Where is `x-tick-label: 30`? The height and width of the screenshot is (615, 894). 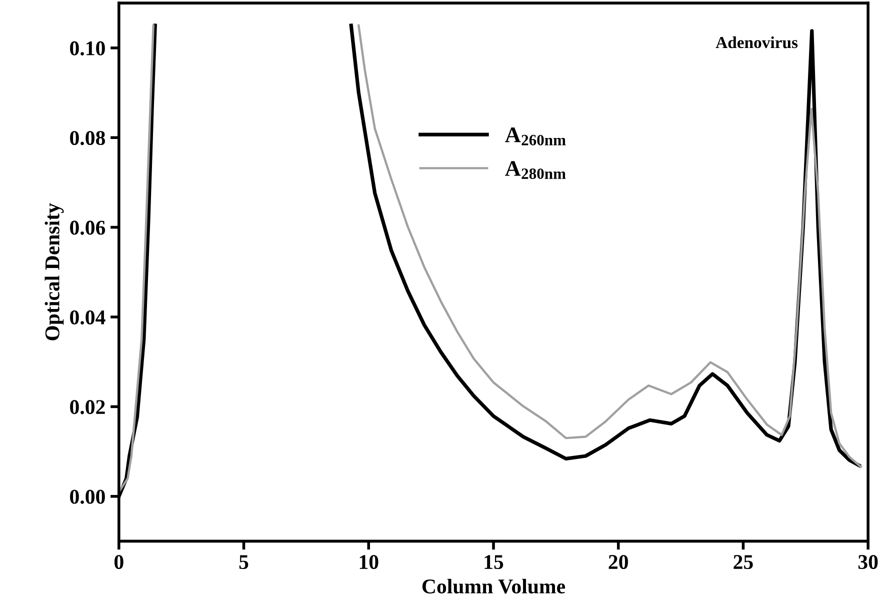
x-tick-label: 30 is located at coordinates (868, 562).